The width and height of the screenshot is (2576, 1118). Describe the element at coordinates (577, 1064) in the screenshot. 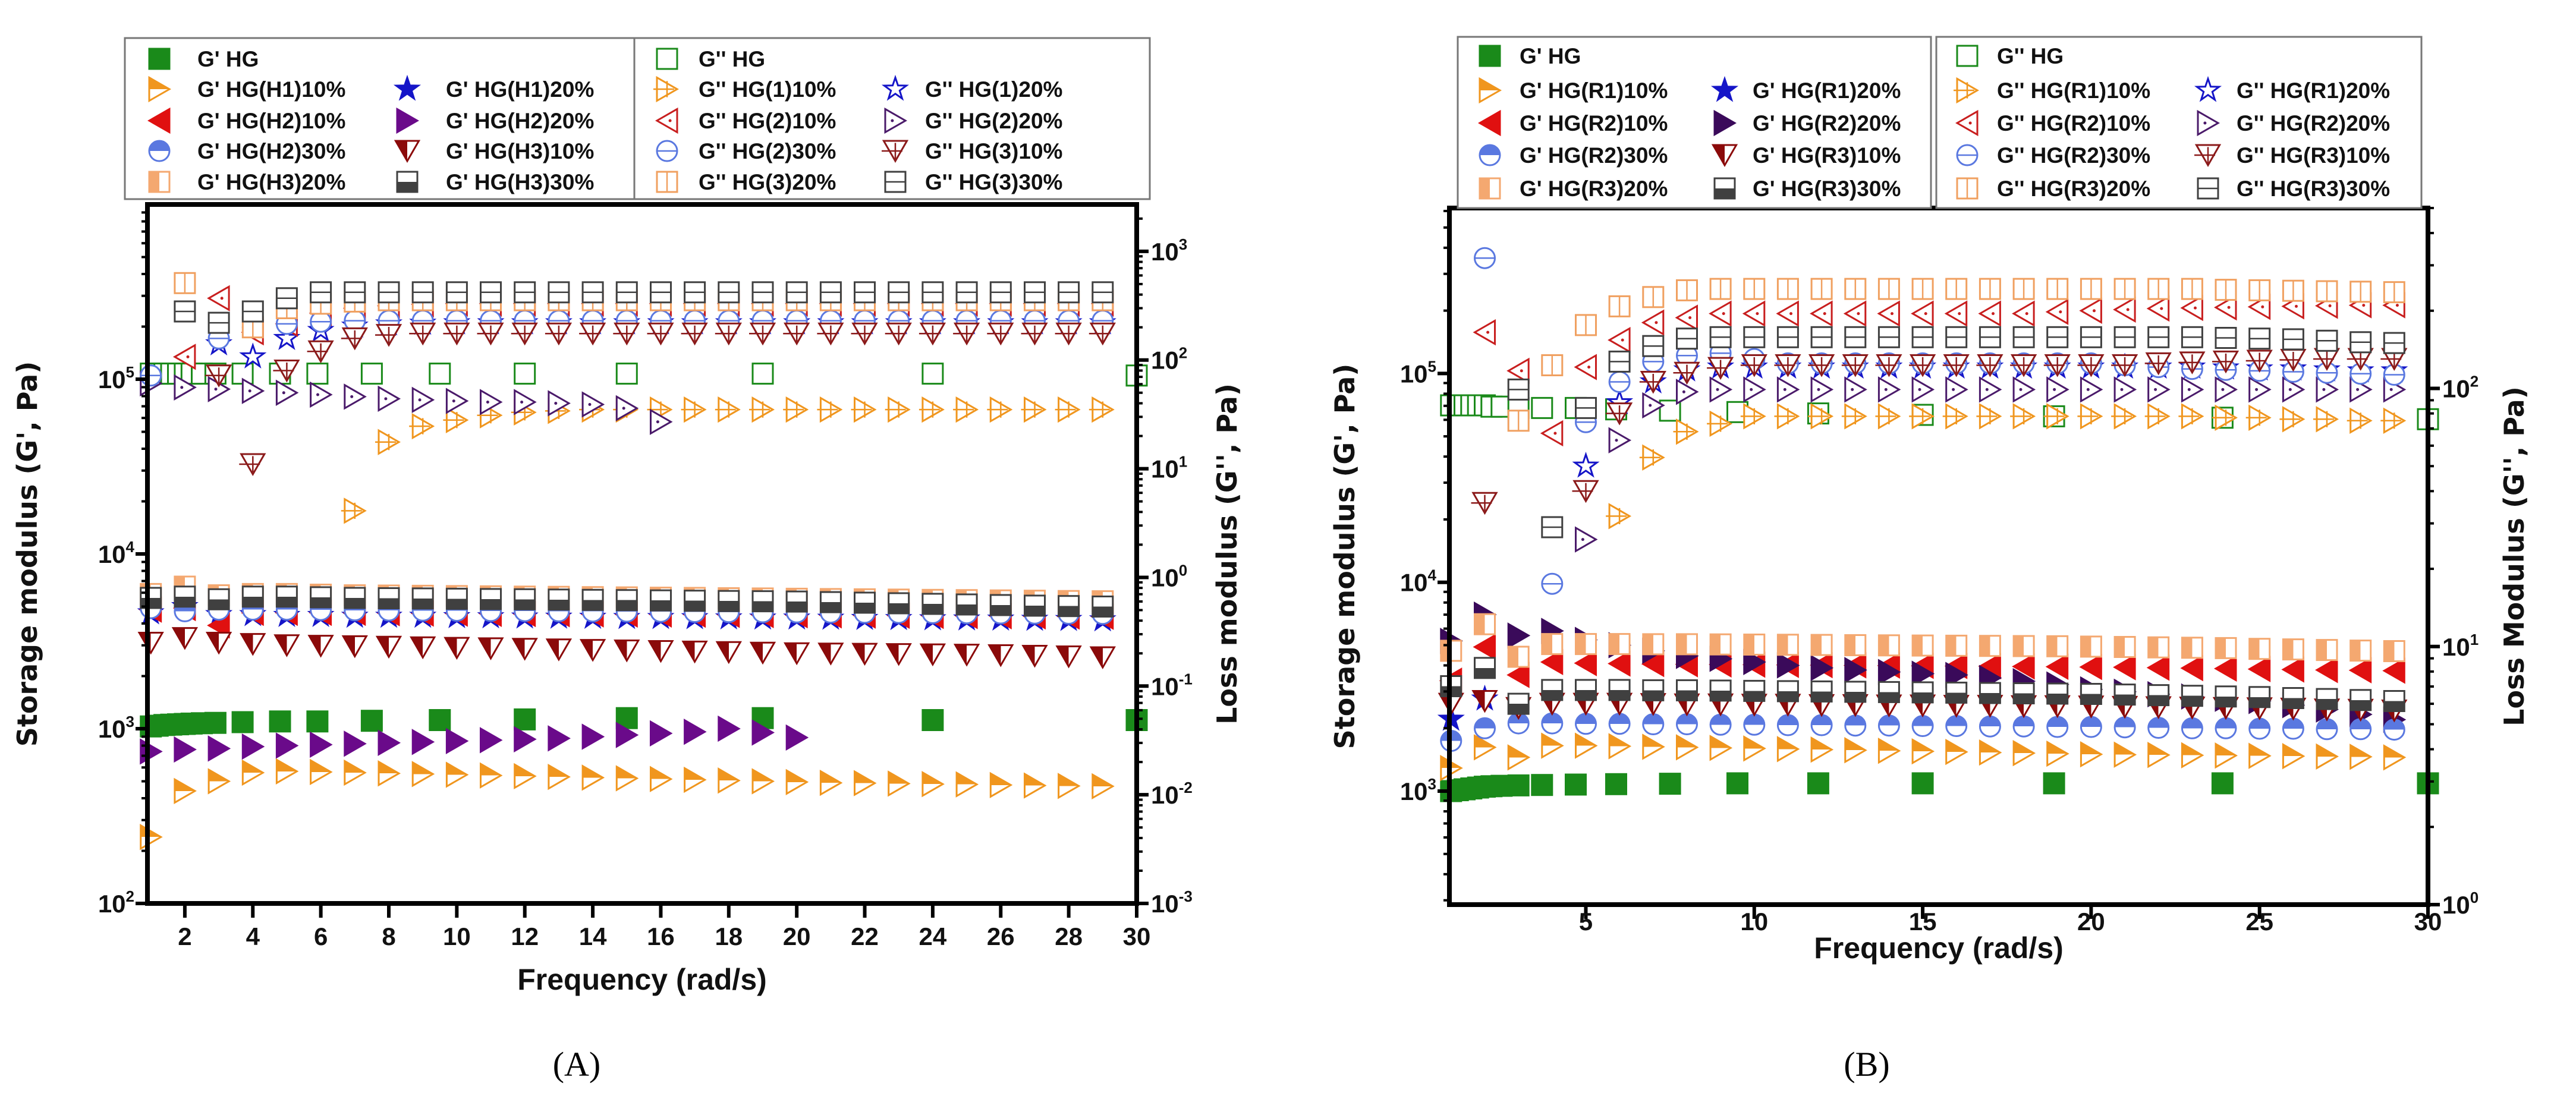

I see `panel-label: (A)` at that location.